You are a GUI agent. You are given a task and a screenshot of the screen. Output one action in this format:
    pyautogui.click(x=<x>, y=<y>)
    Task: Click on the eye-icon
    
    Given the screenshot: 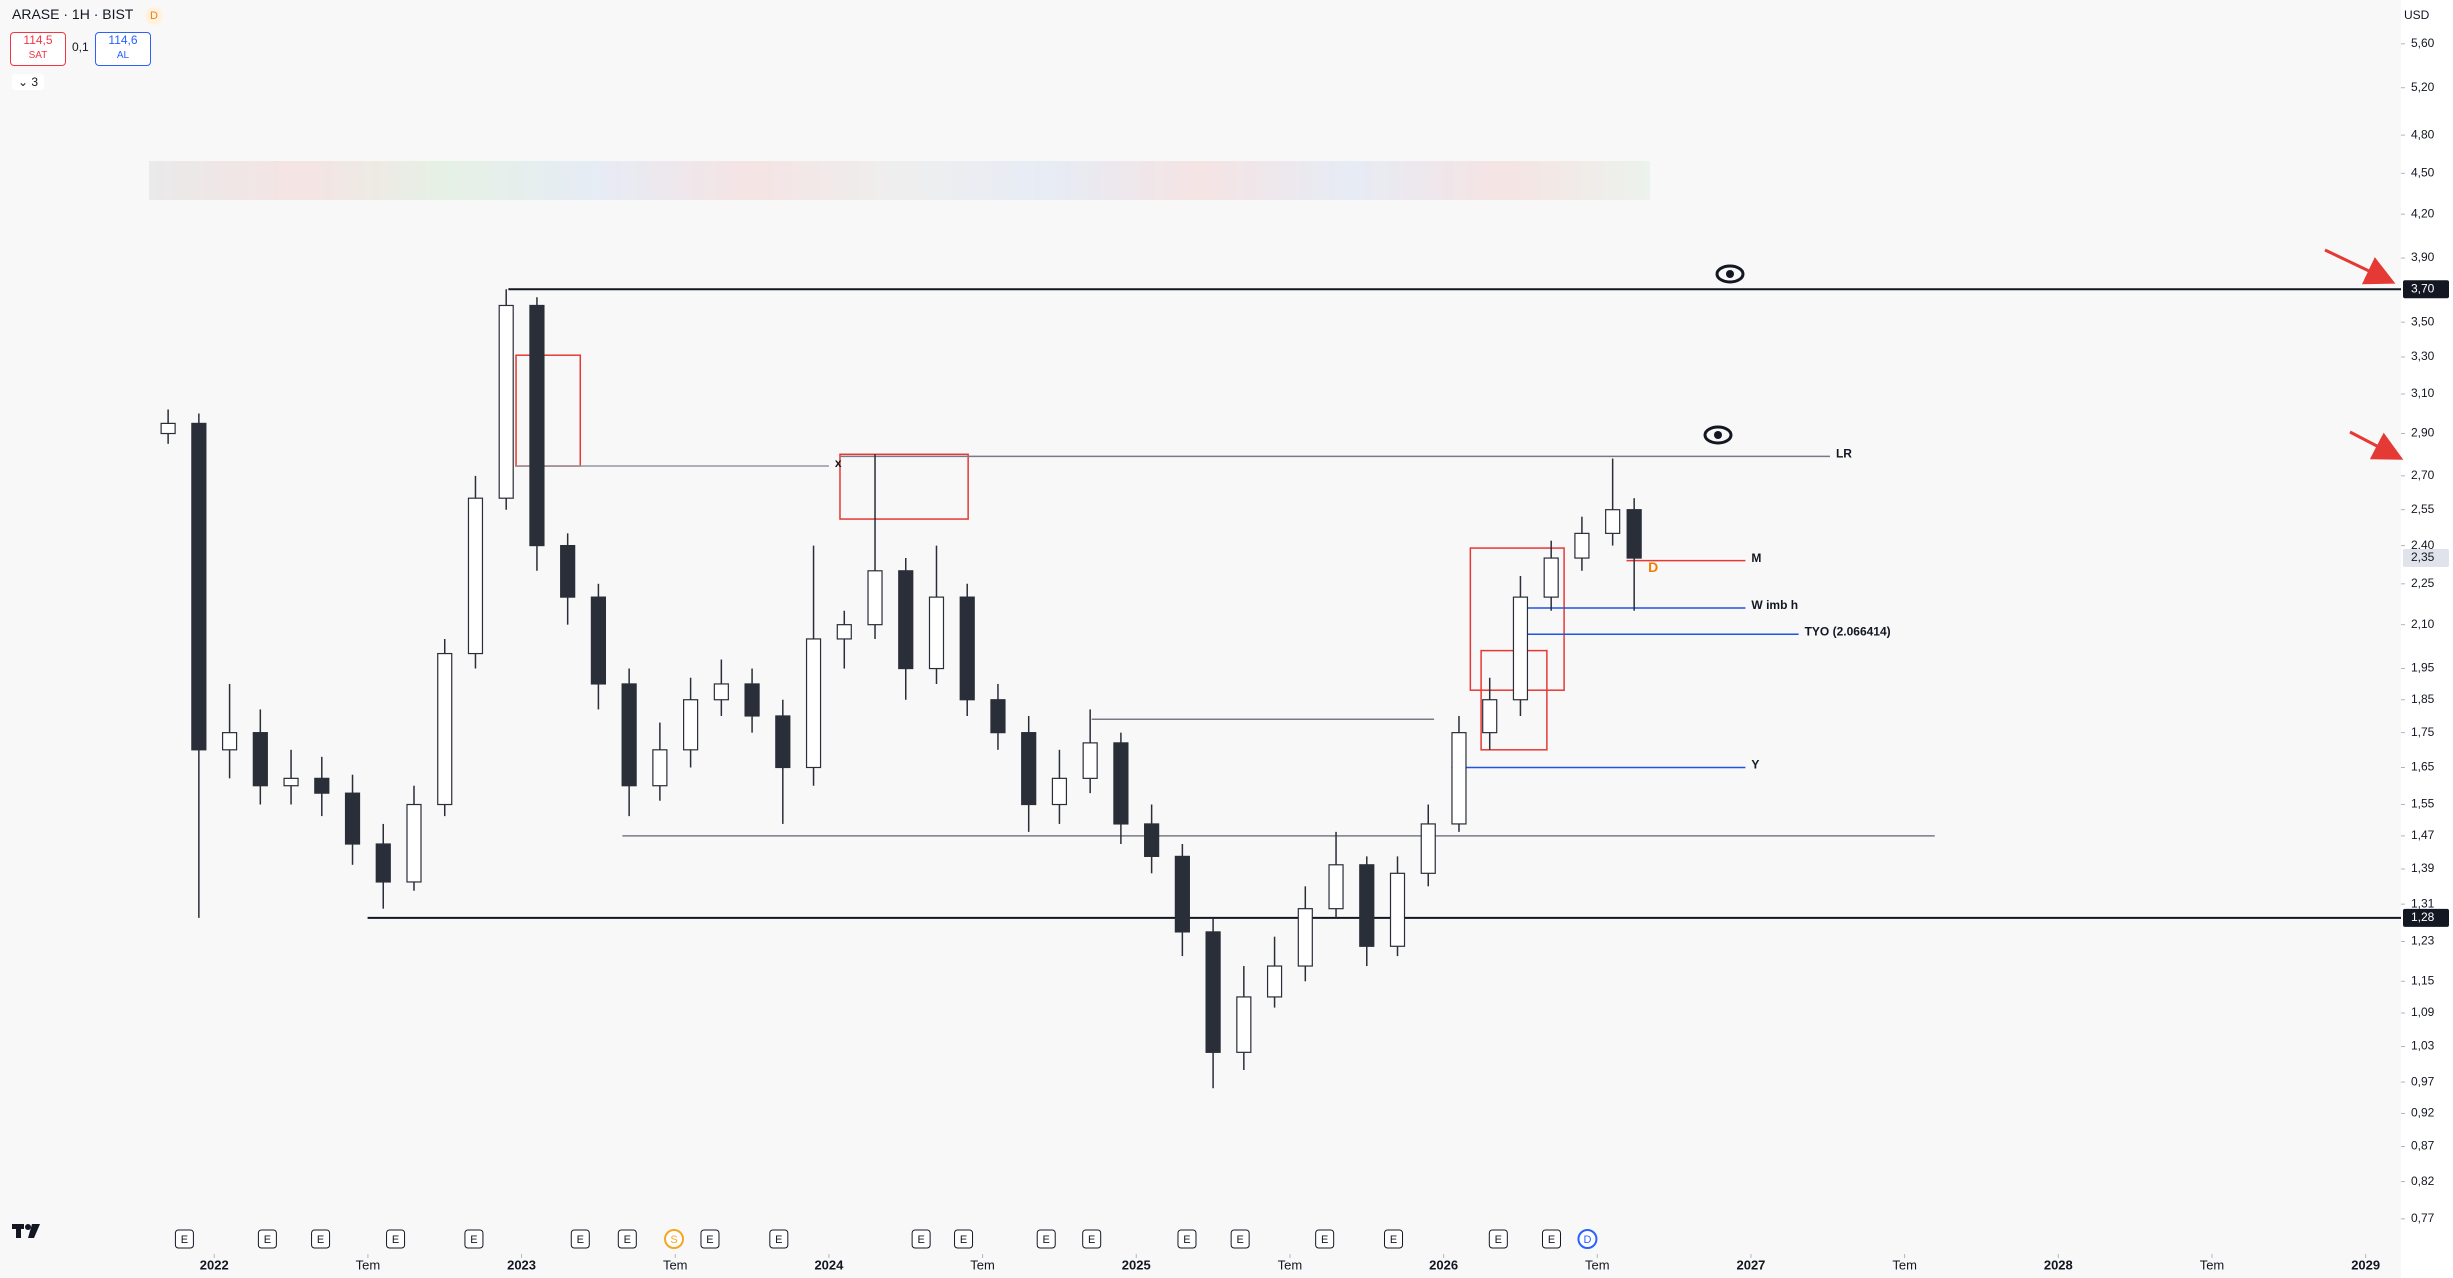 What is the action you would take?
    pyautogui.click(x=1730, y=274)
    